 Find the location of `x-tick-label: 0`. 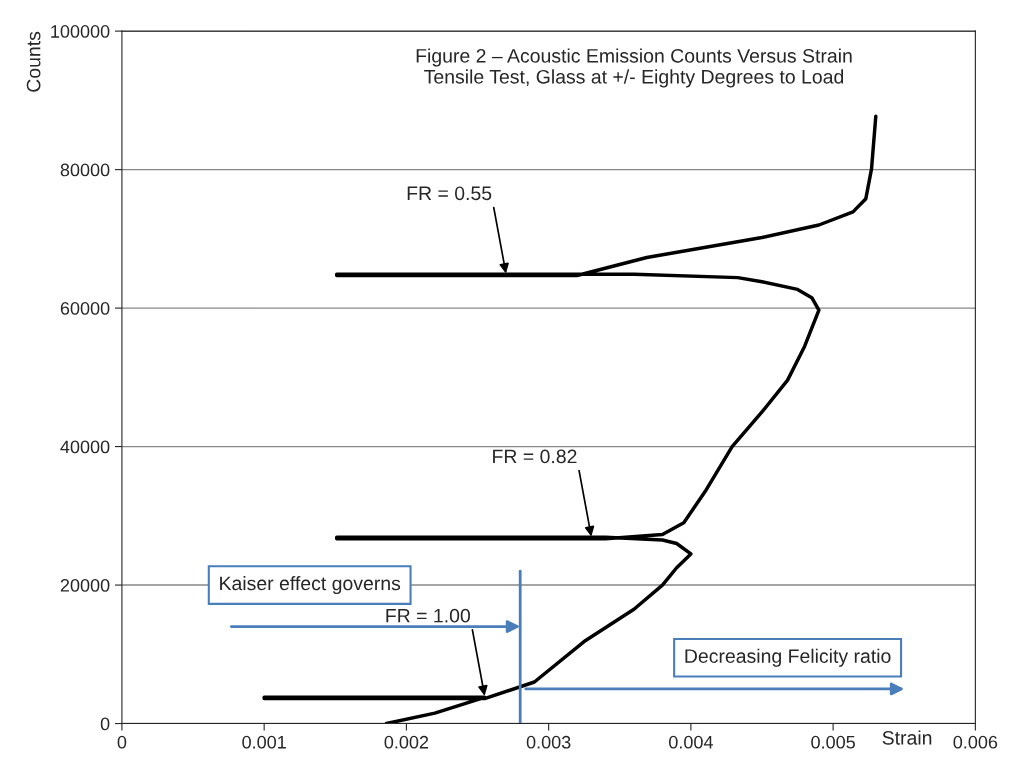

x-tick-label: 0 is located at coordinates (122, 742).